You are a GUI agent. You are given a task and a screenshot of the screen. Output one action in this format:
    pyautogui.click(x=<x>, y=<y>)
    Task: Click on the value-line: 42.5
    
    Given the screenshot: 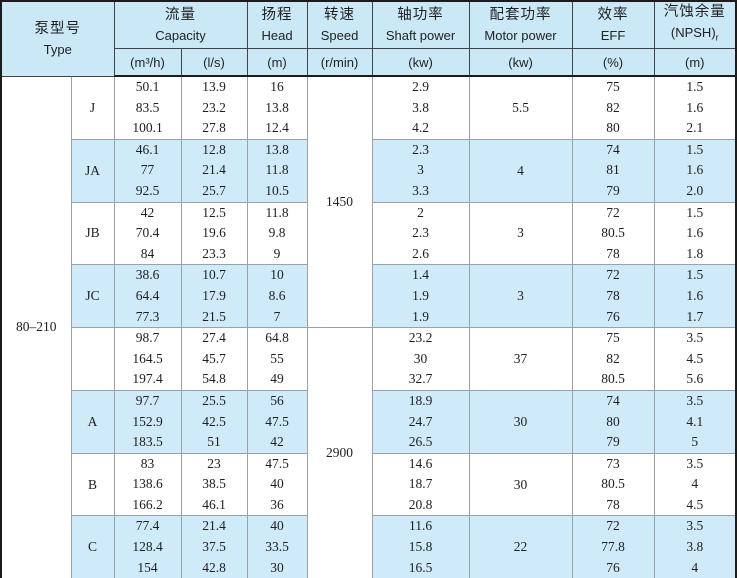 What is the action you would take?
    pyautogui.click(x=214, y=421)
    